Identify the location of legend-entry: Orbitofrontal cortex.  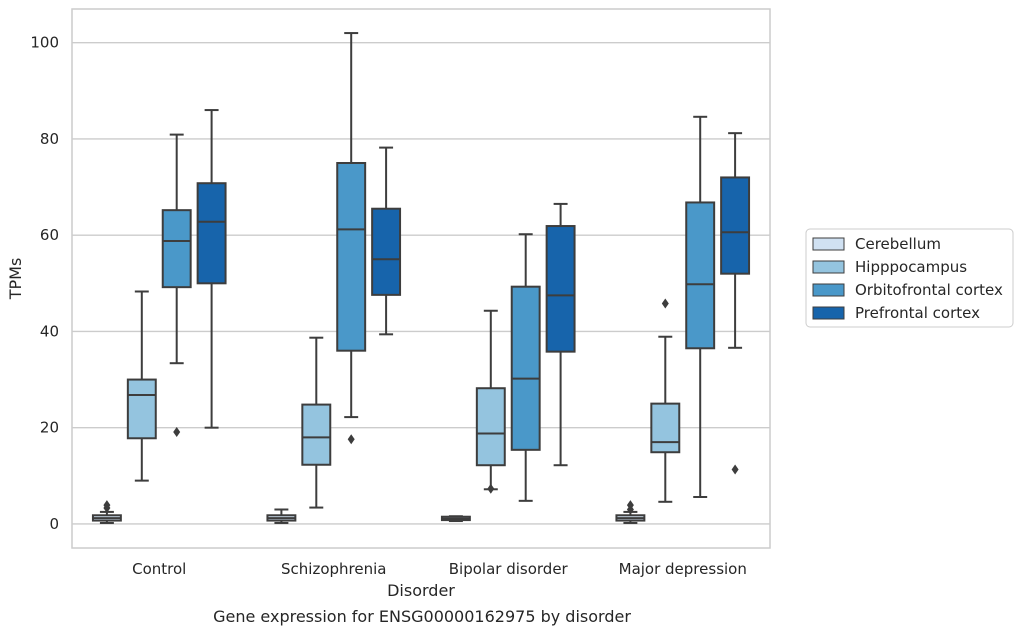
(929, 290).